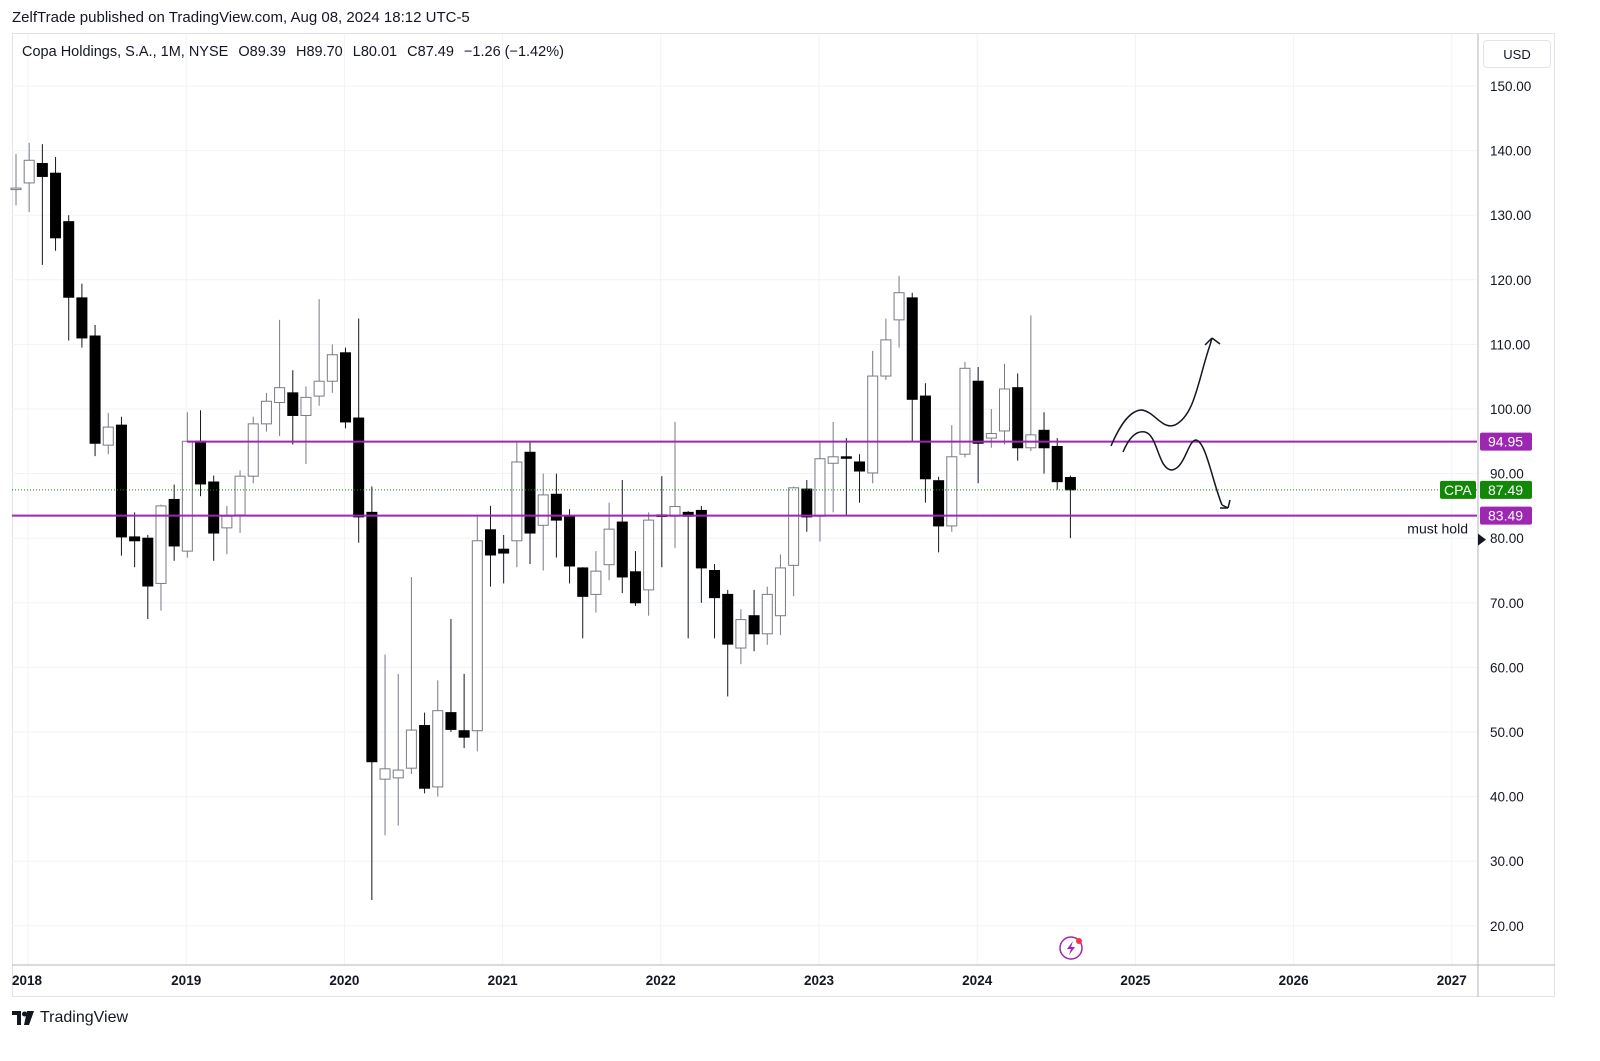  What do you see at coordinates (1510, 409) in the screenshot?
I see `price-tick-label: 100.00` at bounding box center [1510, 409].